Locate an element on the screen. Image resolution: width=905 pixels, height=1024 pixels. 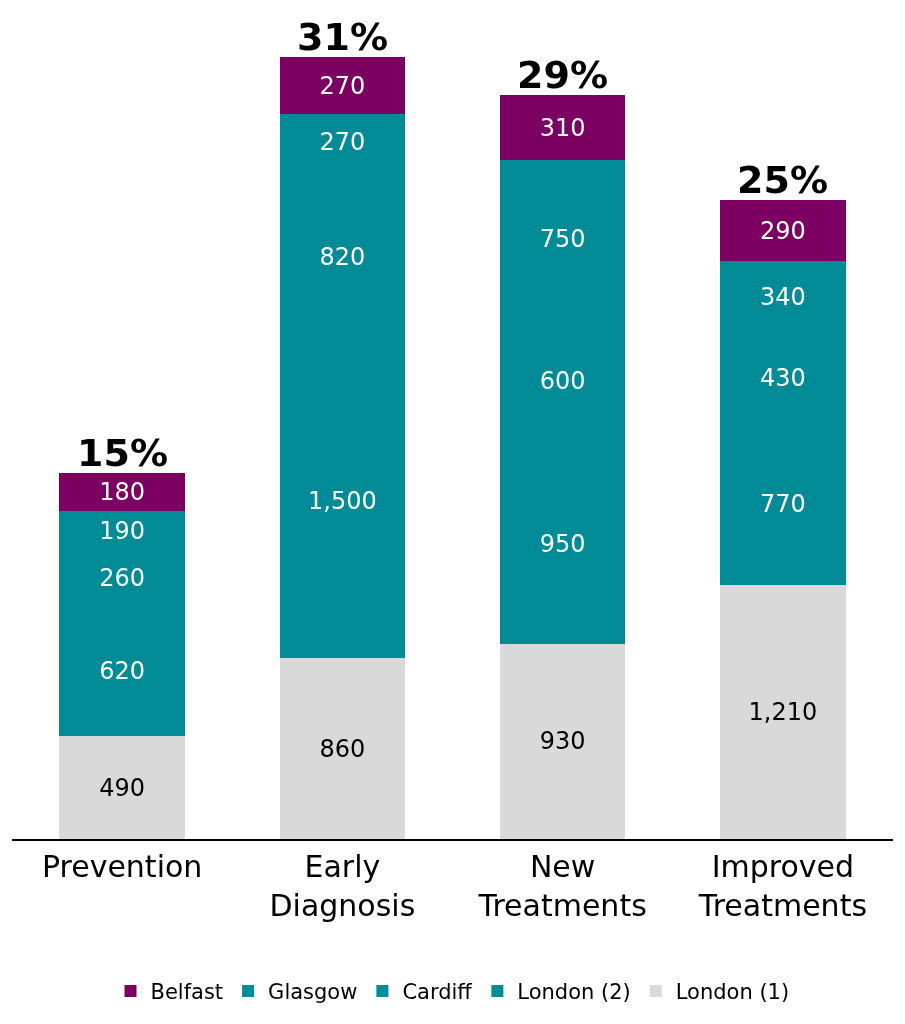
data-label: 1,210 is located at coordinates (783, 711).